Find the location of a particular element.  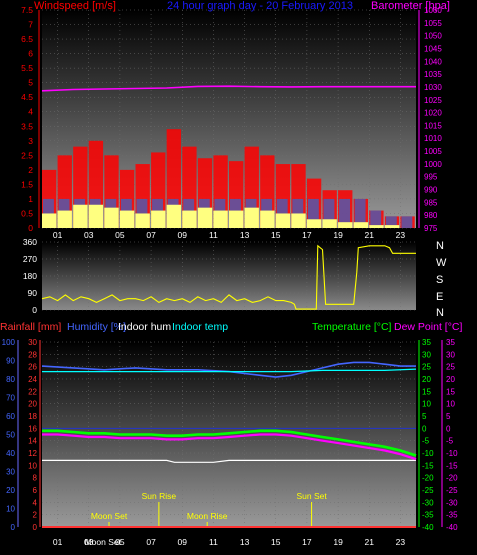

barometer-tick-label: 1005 is located at coordinates (433, 151).